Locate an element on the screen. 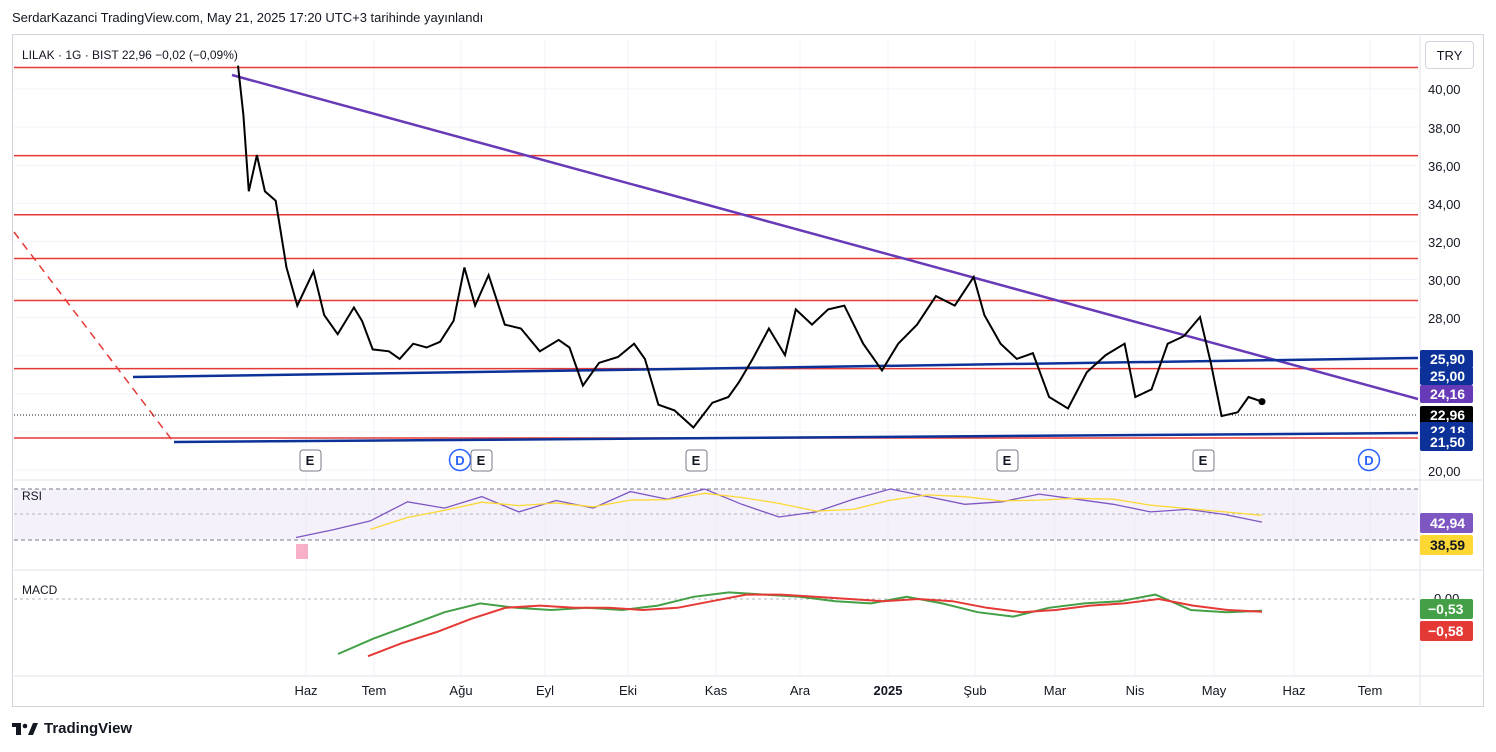  price-tick-6: 28,00 is located at coordinates (1444, 318).